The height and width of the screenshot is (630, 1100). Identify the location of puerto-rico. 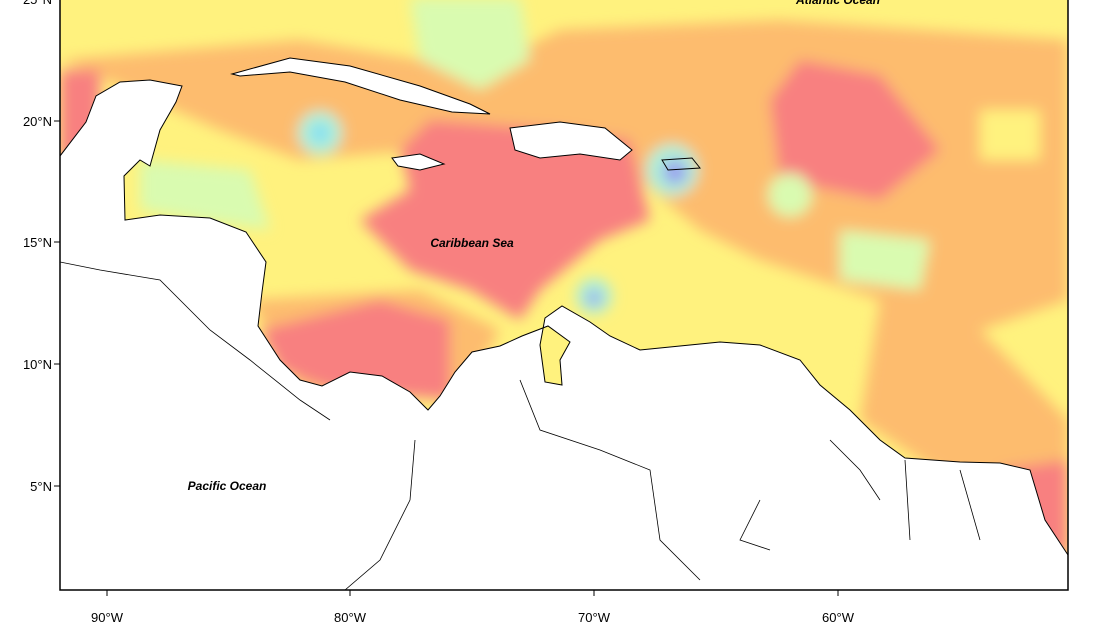
(681, 164).